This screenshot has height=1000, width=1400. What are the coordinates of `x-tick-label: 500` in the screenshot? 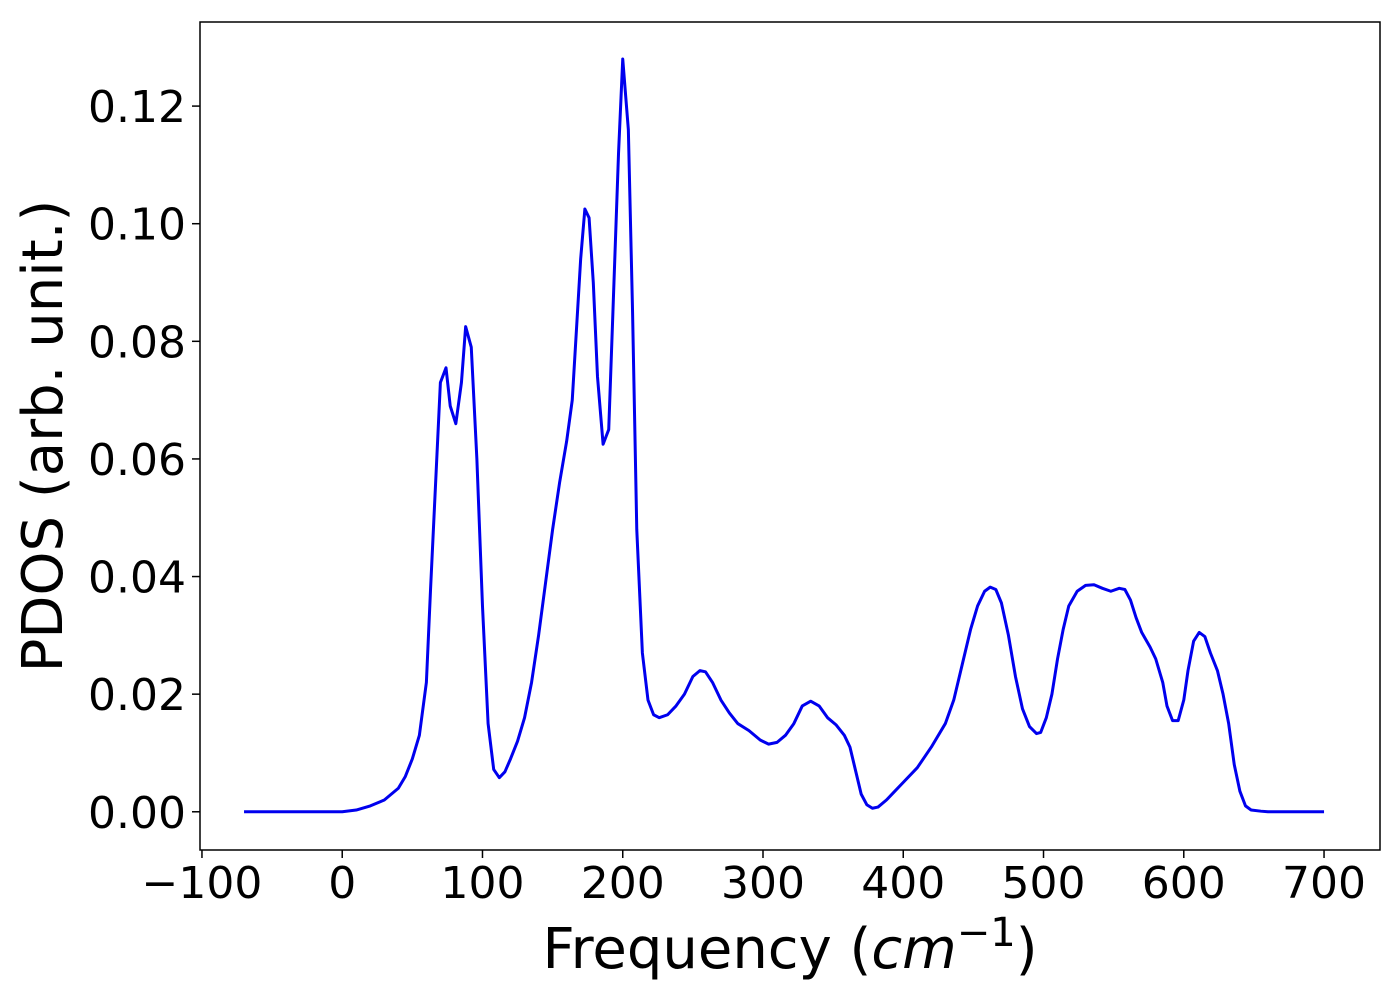 It's located at (1044, 883).